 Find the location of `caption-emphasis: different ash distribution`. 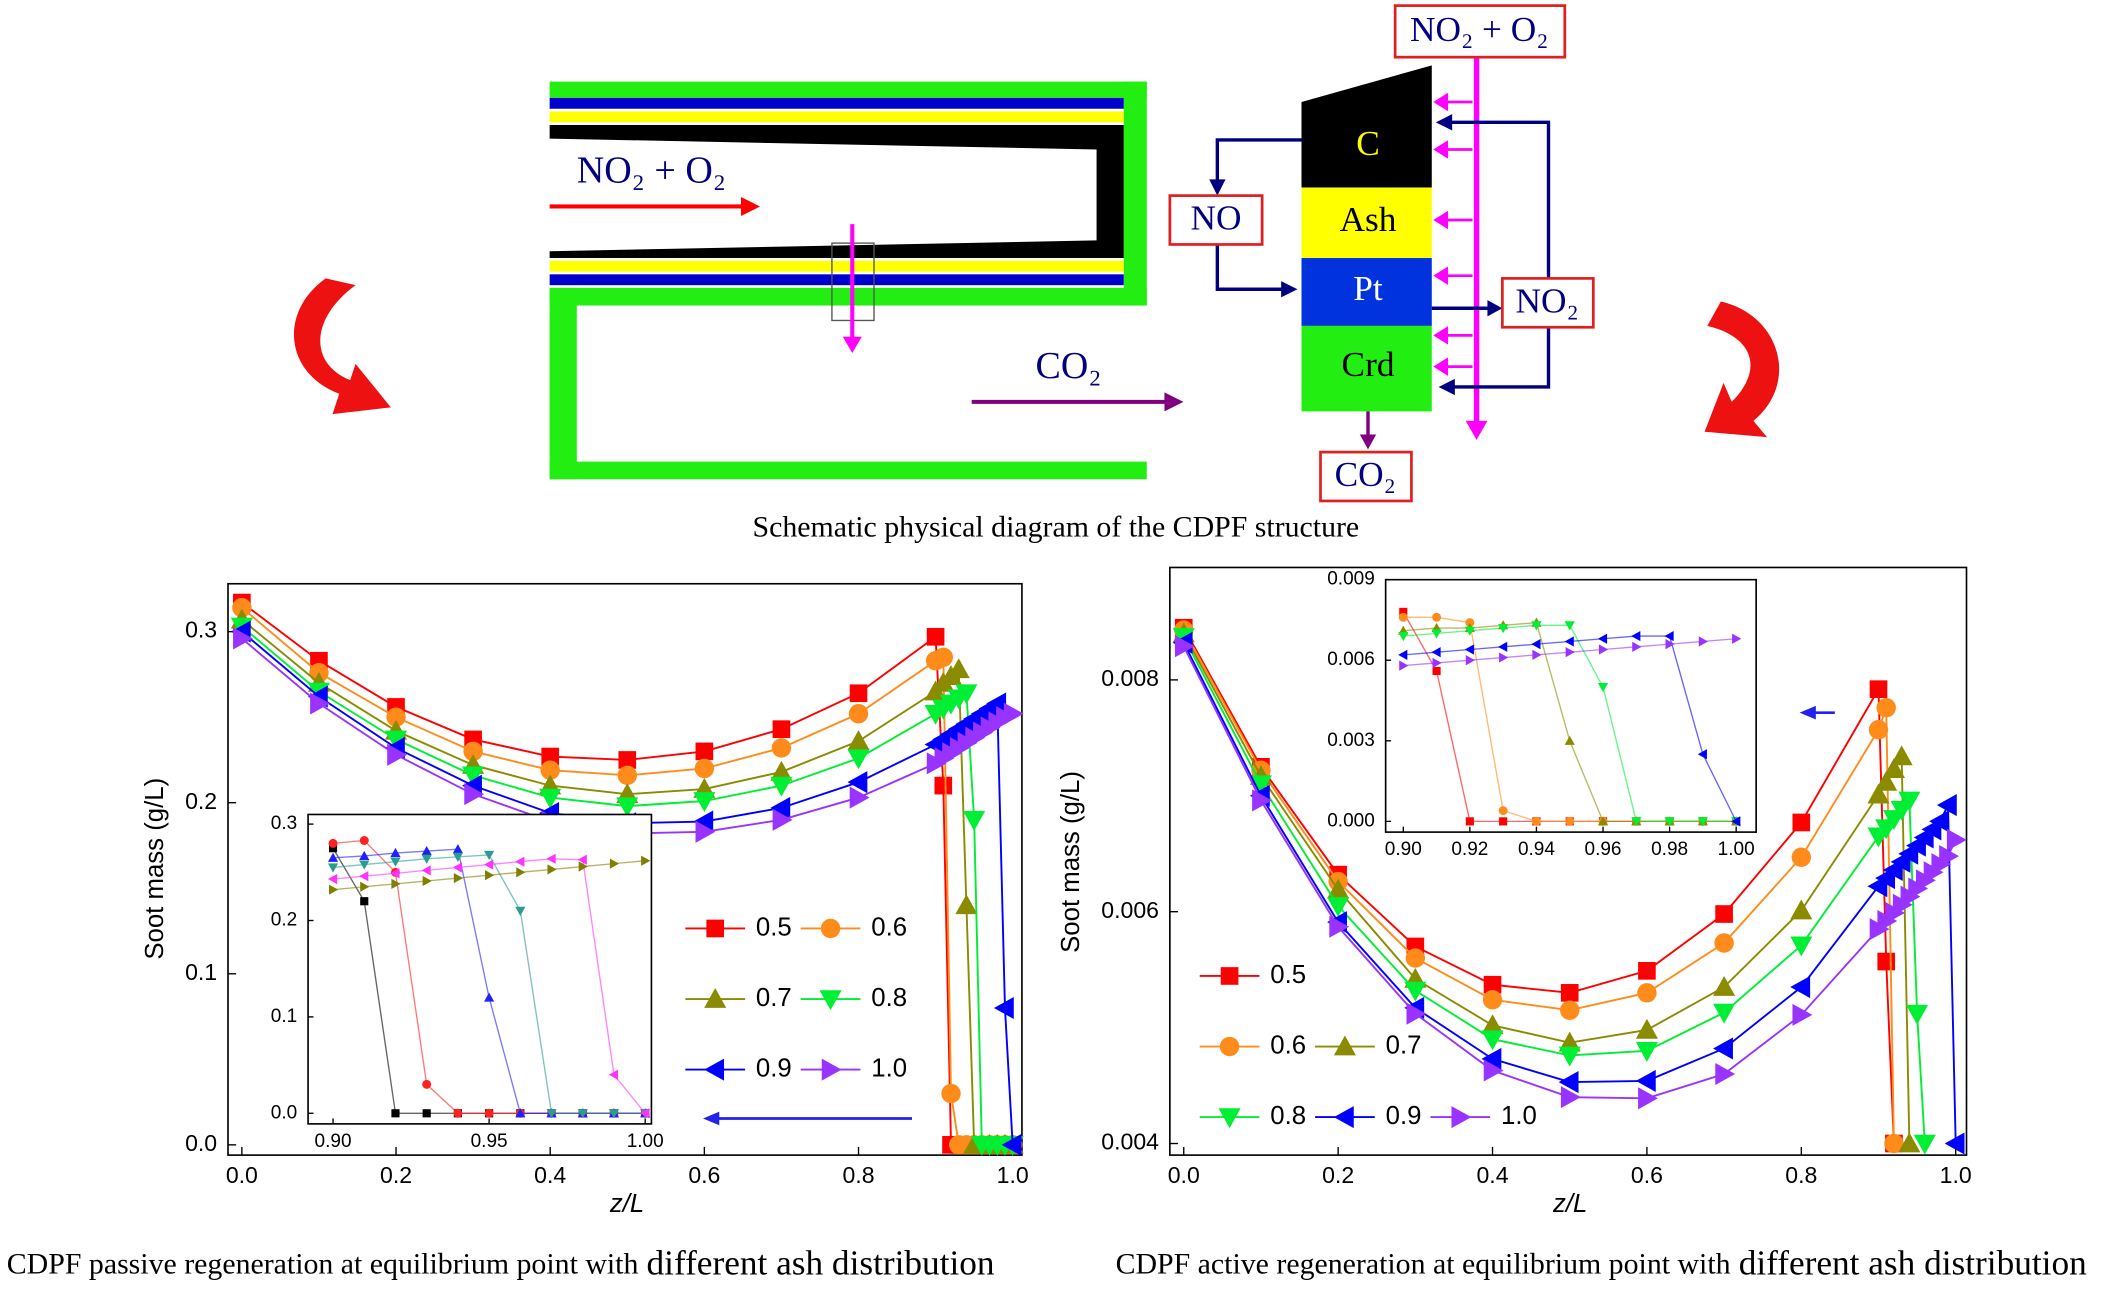

caption-emphasis: different ash distribution is located at coordinates (1913, 1262).